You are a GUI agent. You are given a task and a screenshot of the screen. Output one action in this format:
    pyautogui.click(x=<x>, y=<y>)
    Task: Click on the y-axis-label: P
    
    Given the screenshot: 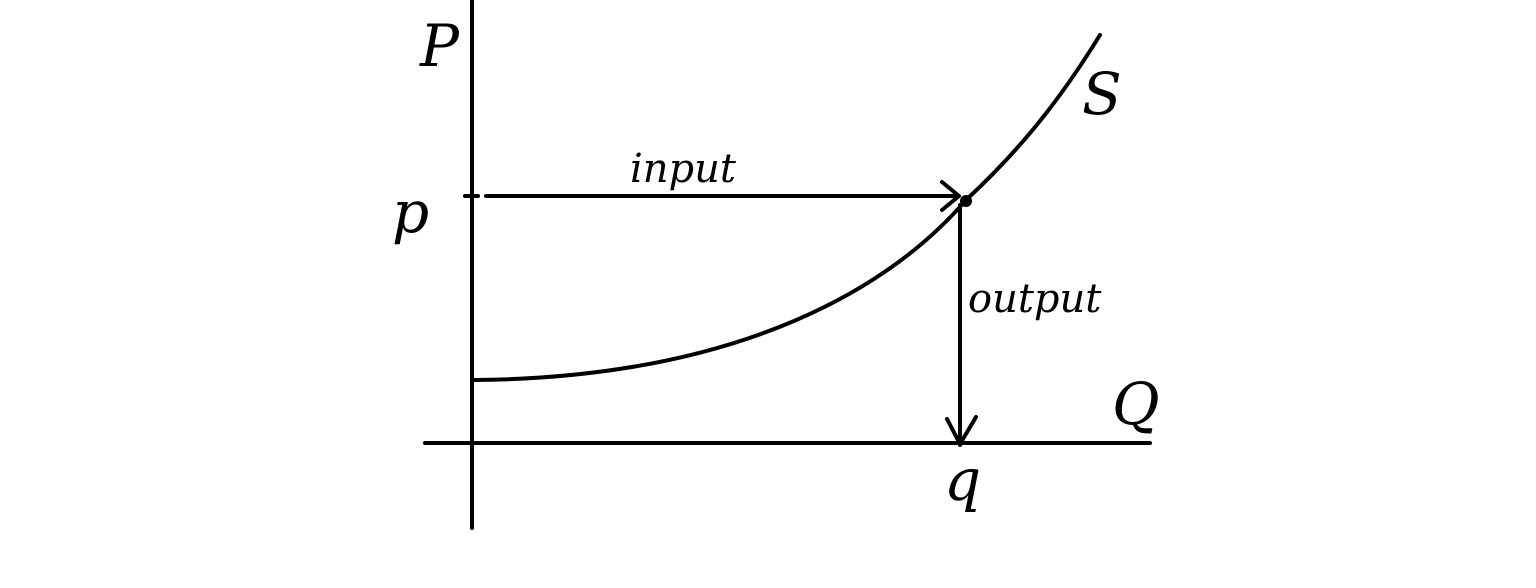 What is the action you would take?
    pyautogui.click(x=439, y=46)
    